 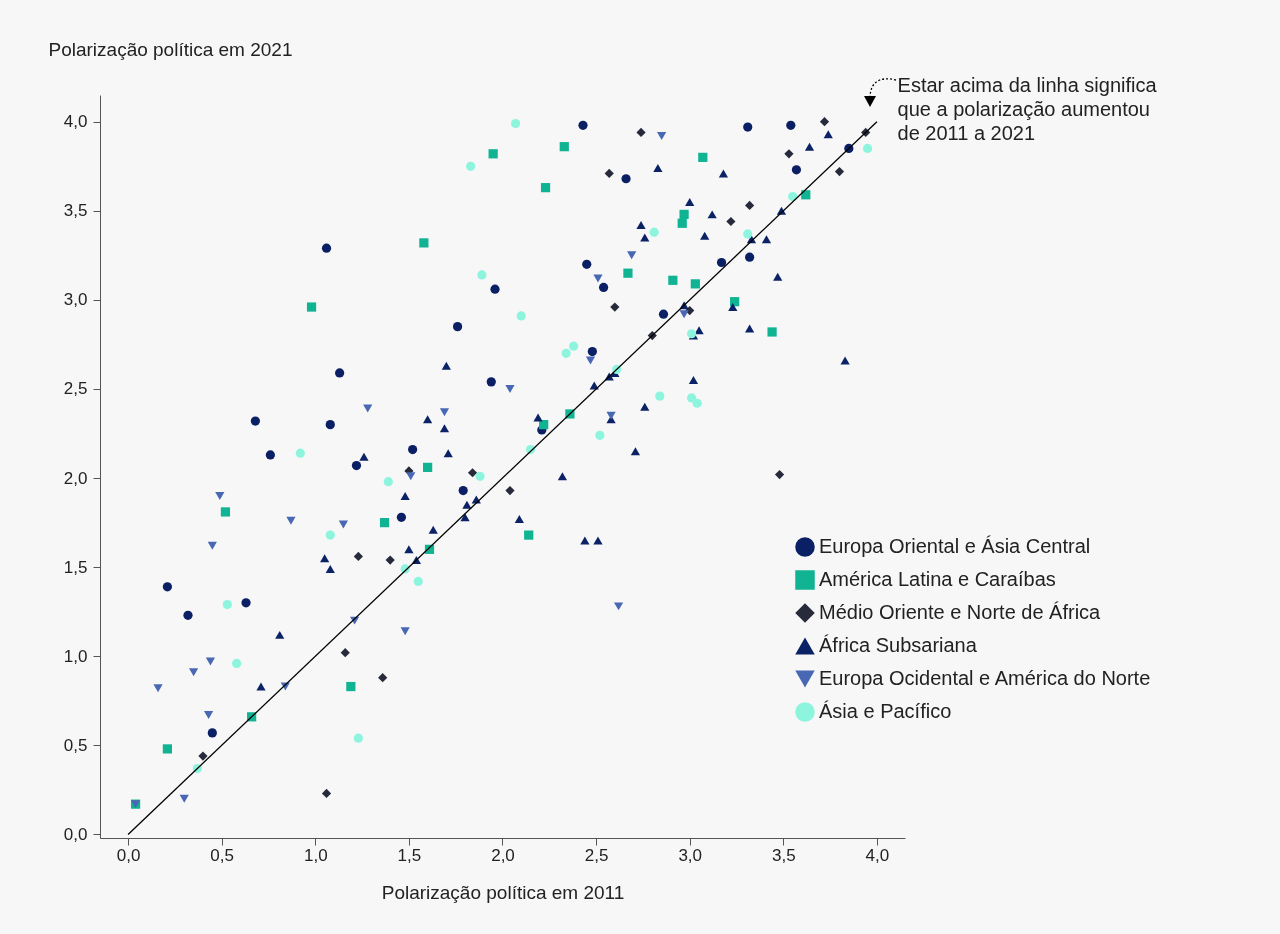 I want to click on y-tick-label: 1,0, so click(x=75, y=656).